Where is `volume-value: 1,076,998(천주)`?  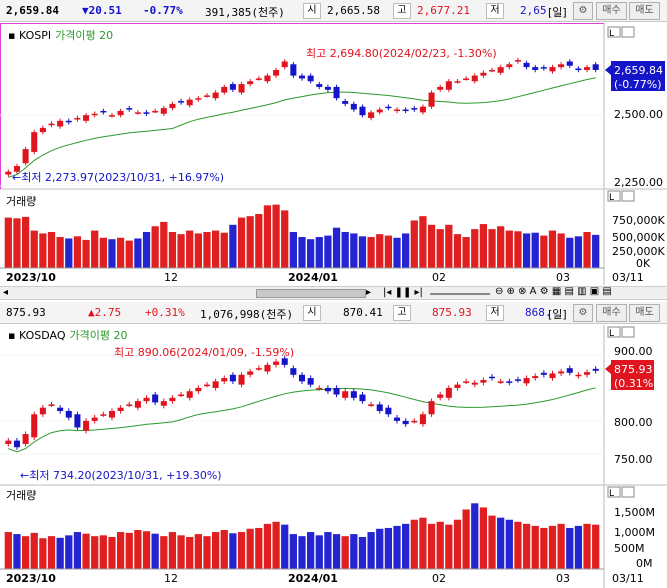 volume-value: 1,076,998(천주) is located at coordinates (247, 314).